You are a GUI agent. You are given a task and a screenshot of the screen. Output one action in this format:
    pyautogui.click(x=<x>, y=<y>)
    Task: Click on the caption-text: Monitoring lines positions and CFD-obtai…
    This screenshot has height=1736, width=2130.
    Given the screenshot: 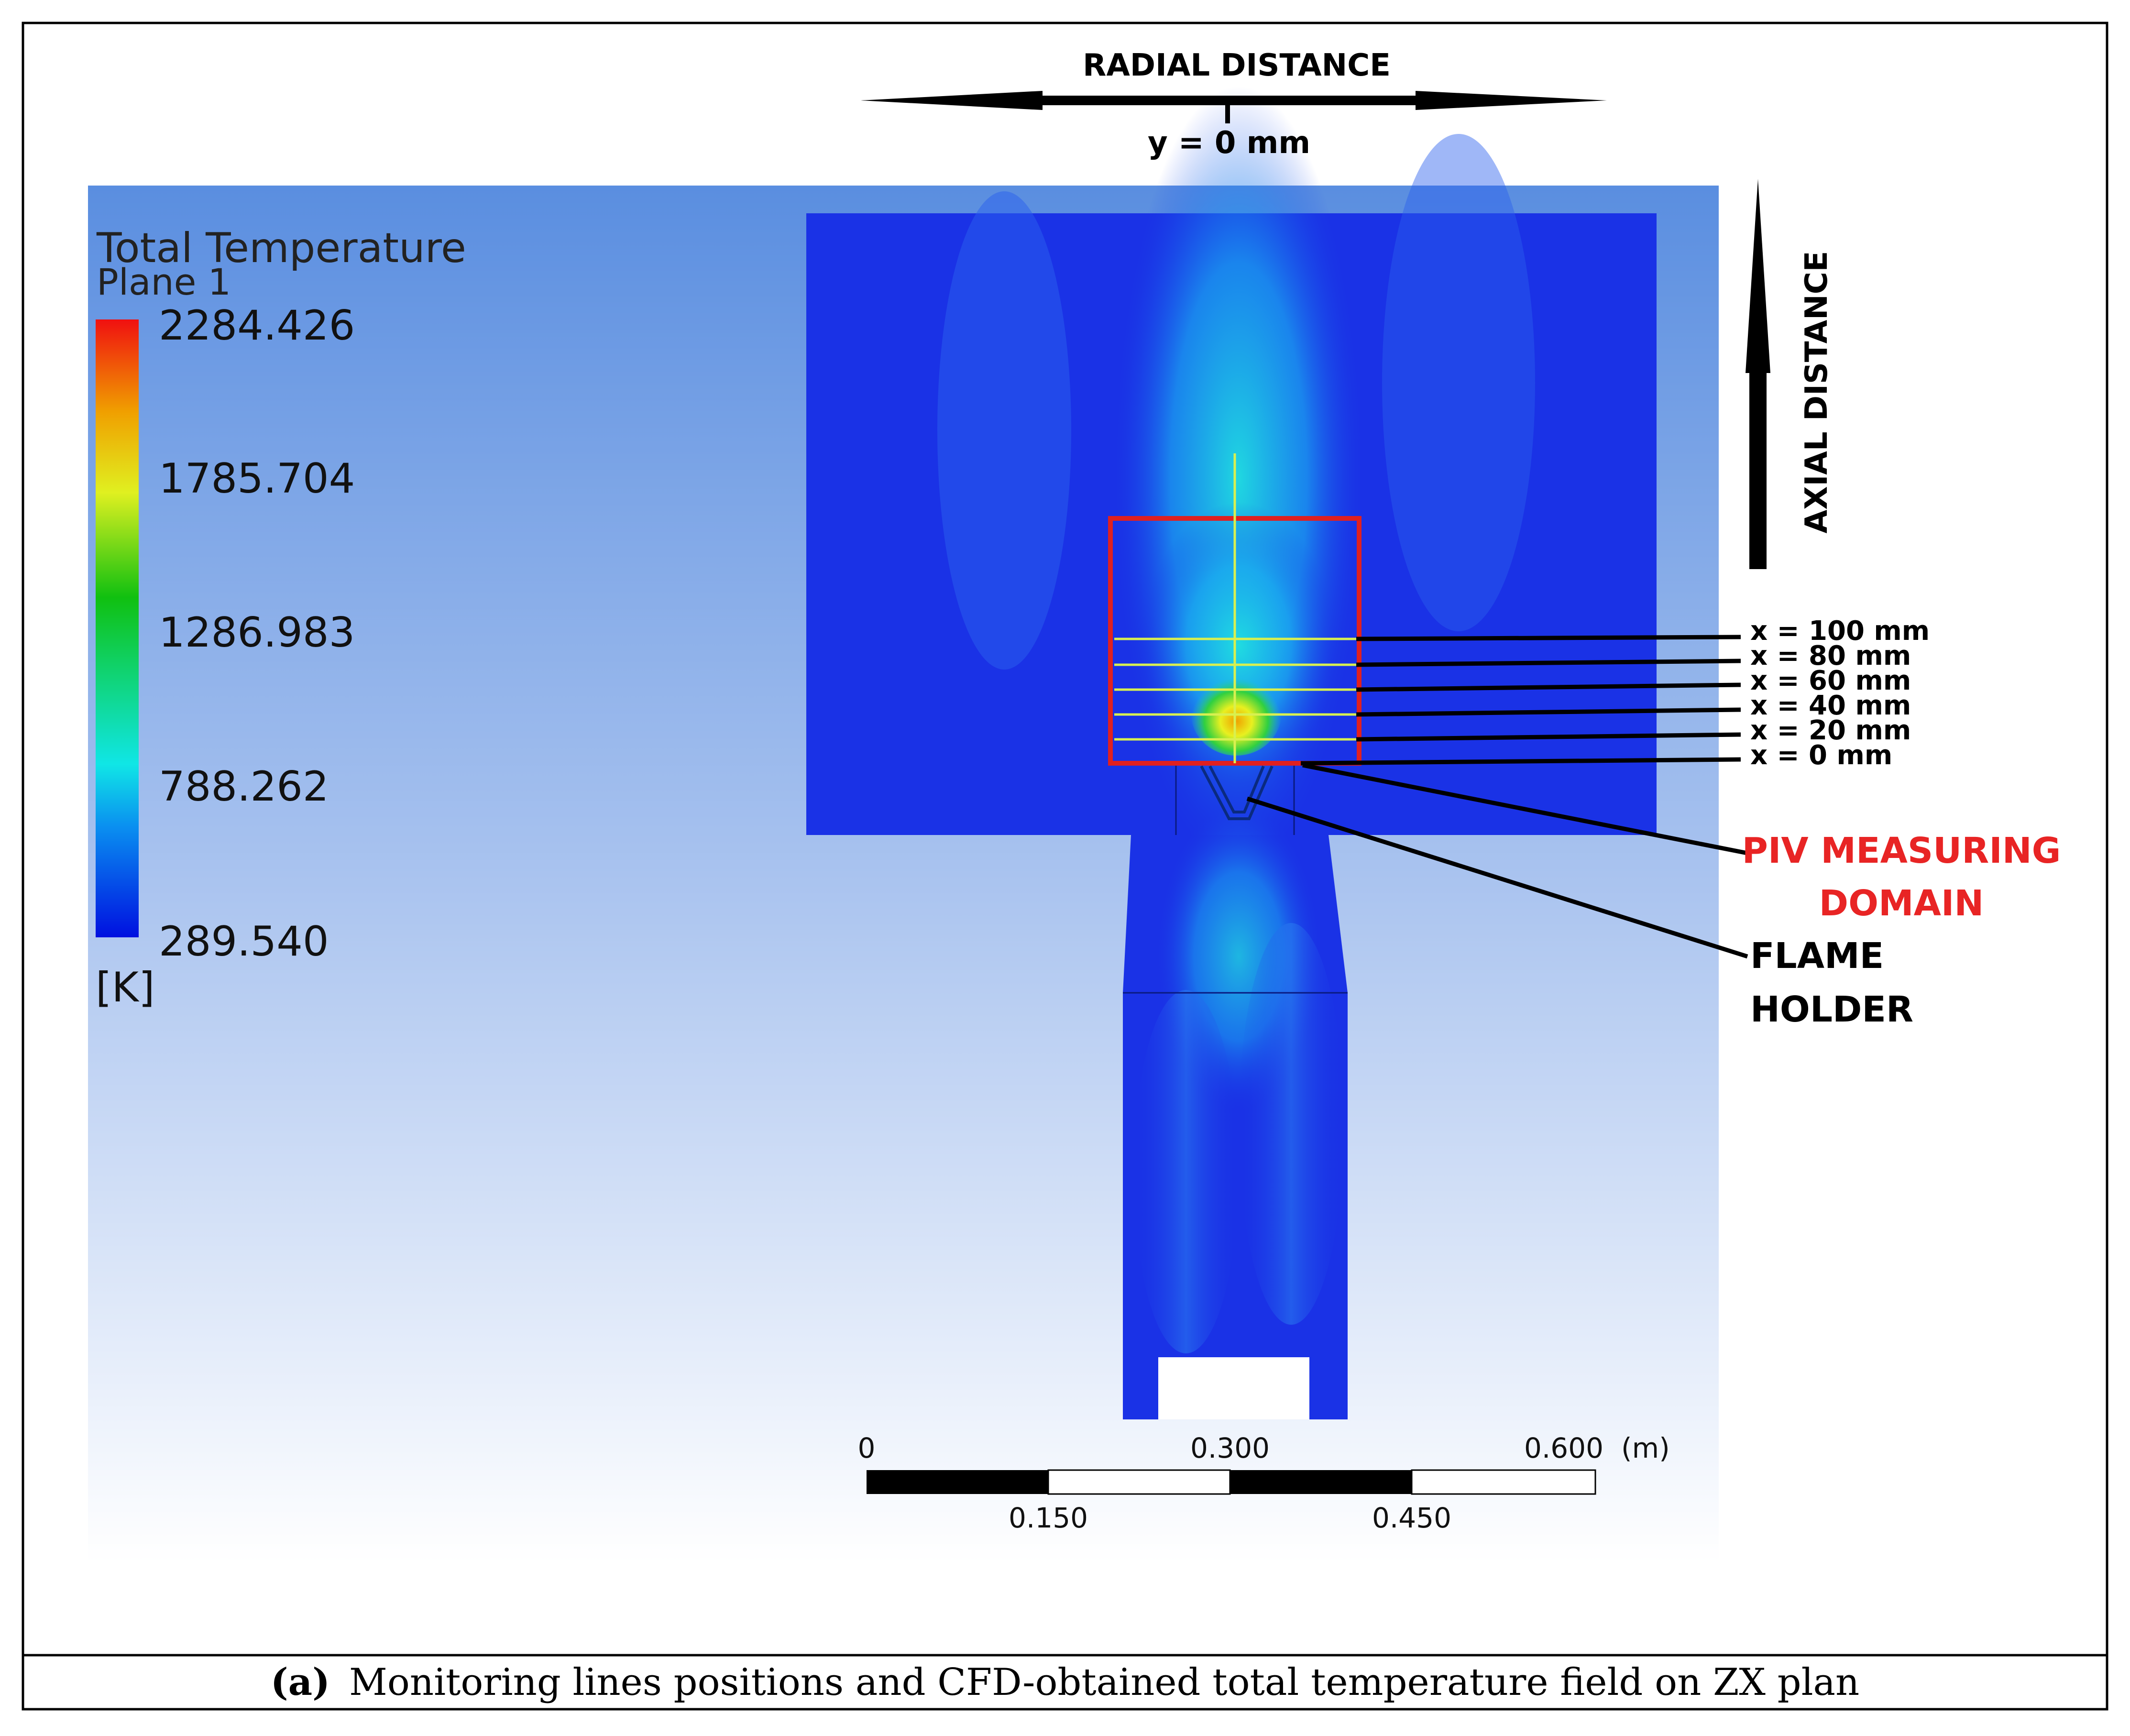 What is the action you would take?
    pyautogui.click(x=1104, y=1682)
    